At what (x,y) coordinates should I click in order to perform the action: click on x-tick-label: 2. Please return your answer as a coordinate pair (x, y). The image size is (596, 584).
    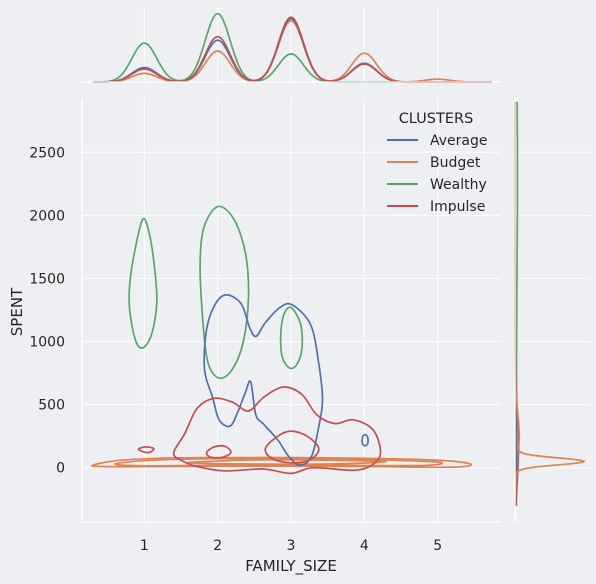
    Looking at the image, I should click on (217, 546).